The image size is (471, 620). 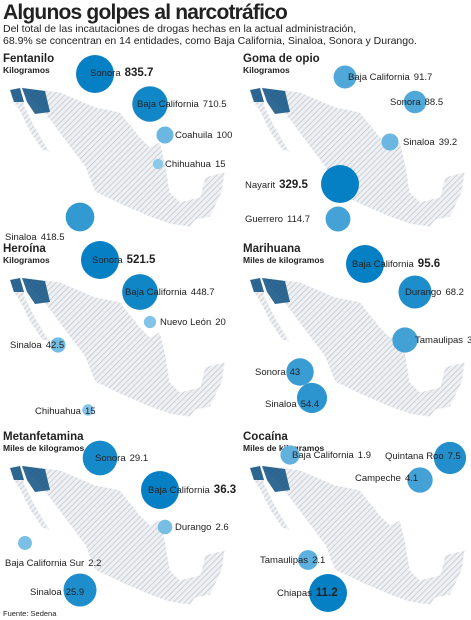 What do you see at coordinates (448, 142) in the screenshot?
I see `state-value: 39.2` at bounding box center [448, 142].